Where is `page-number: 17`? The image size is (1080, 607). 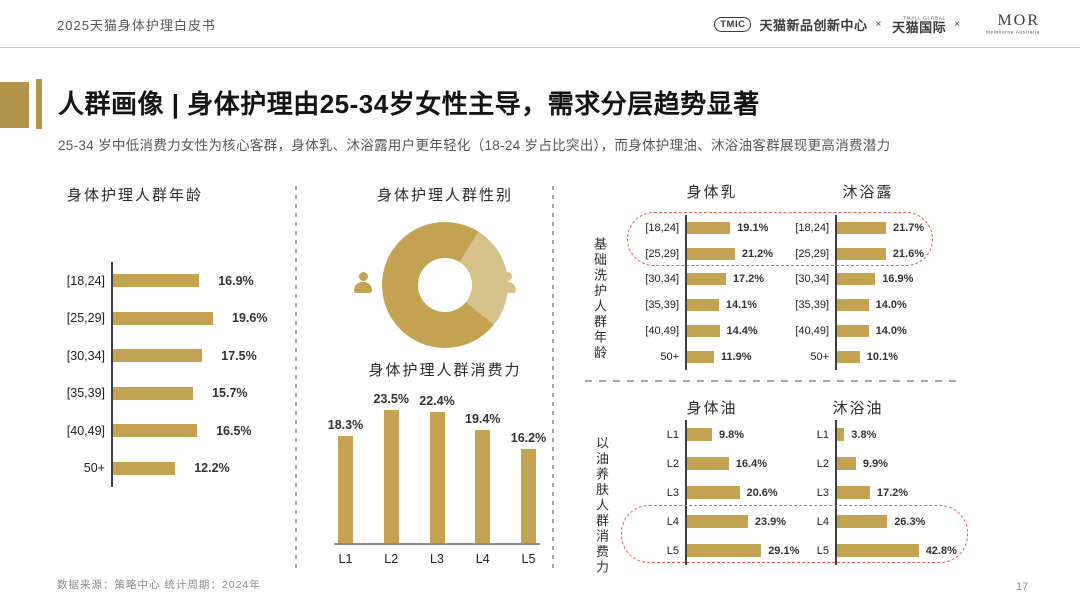
page-number: 17 is located at coordinates (1022, 587).